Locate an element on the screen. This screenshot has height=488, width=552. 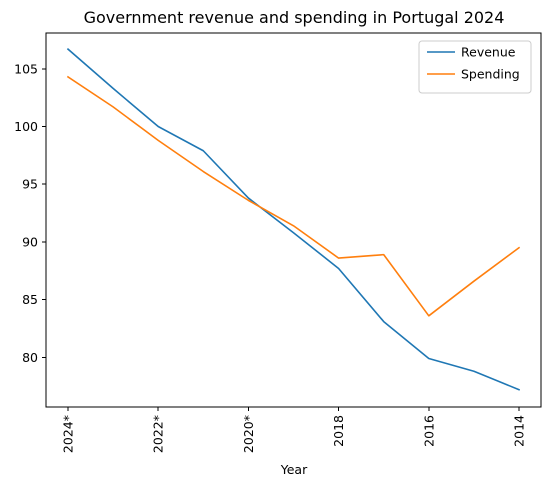
y-tick-label: 105 is located at coordinates (26, 68).